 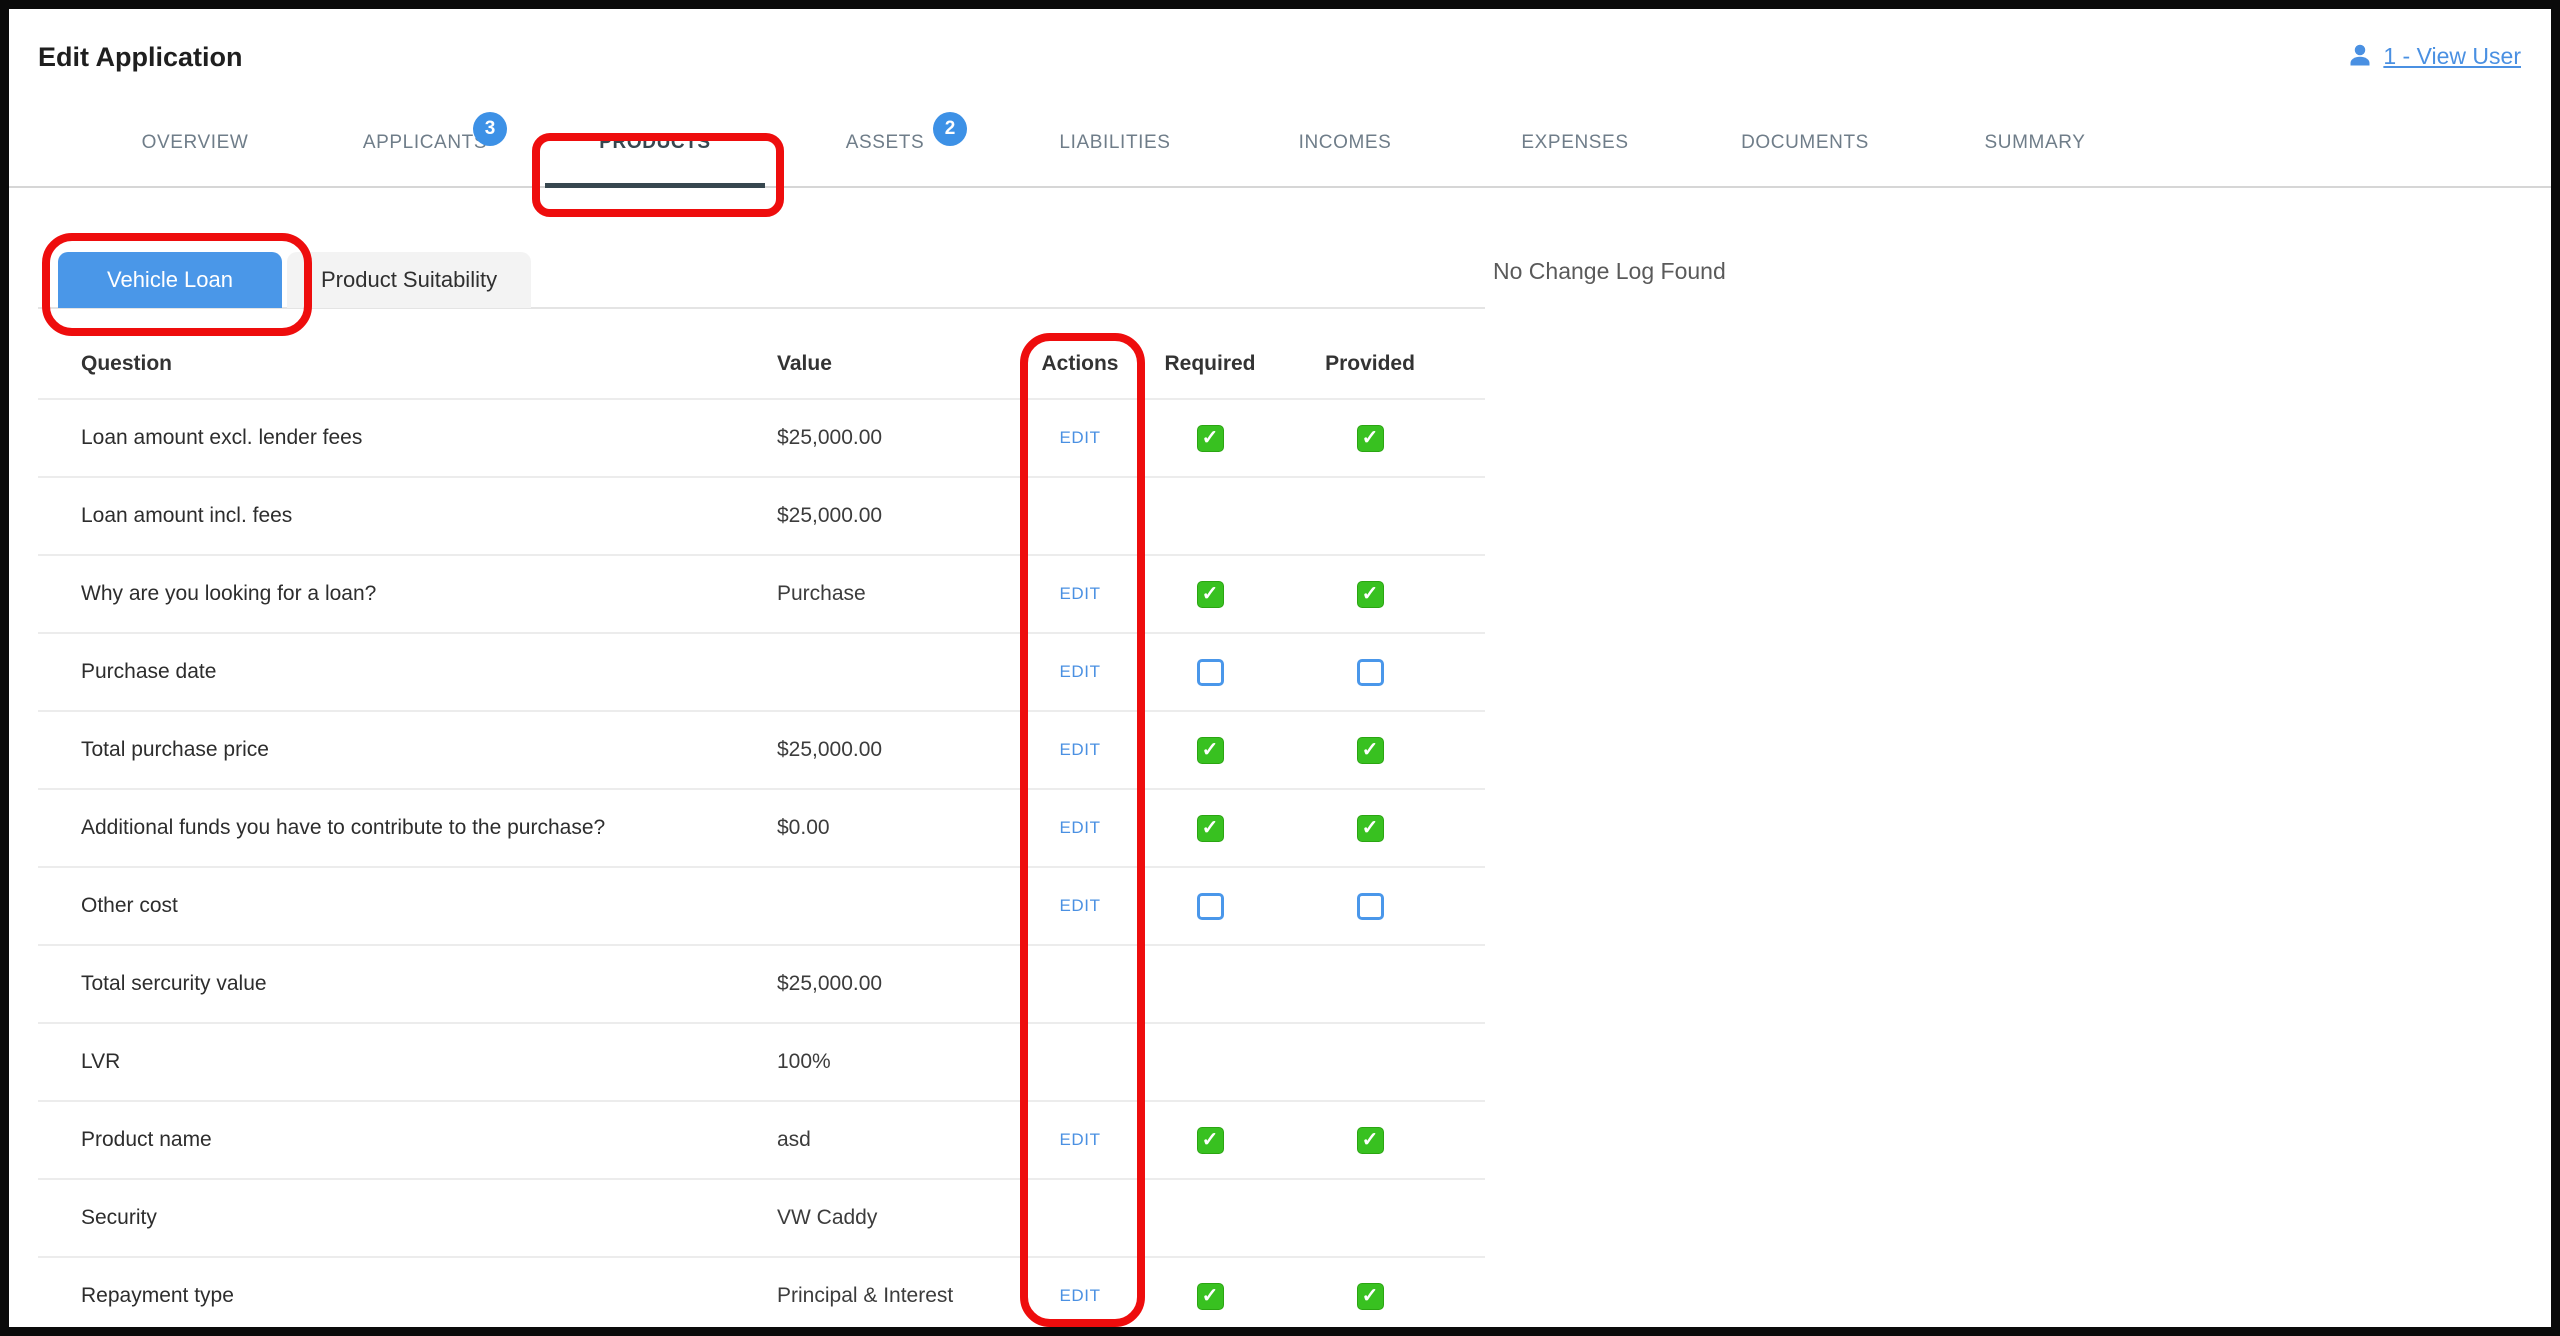 I want to click on question-cell: Total sercurity value, so click(x=174, y=983).